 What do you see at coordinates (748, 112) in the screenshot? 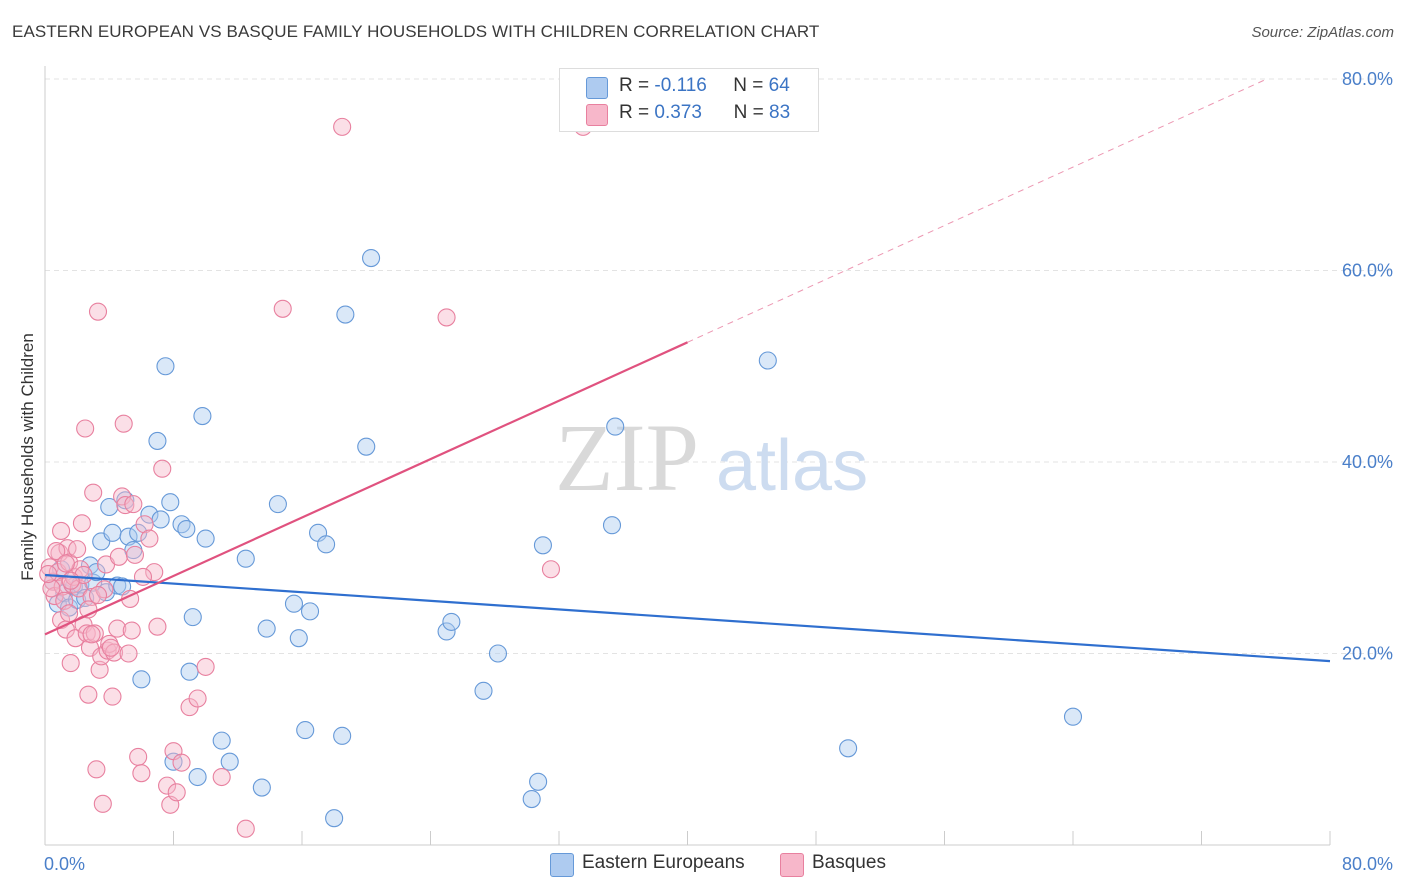
I see `n-label: N =` at bounding box center [748, 112].